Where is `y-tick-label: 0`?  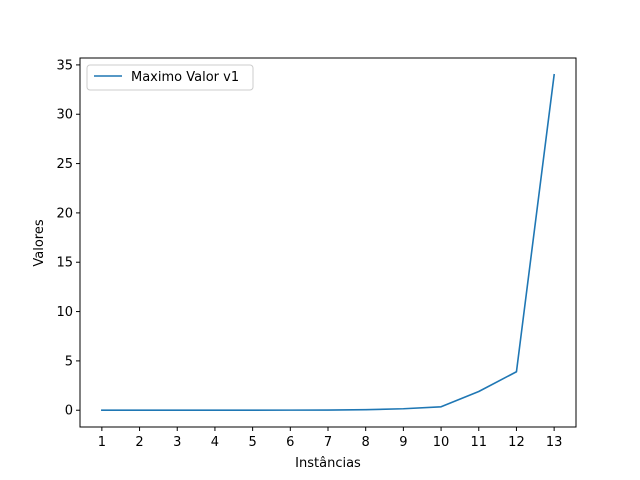
y-tick-label: 0 is located at coordinates (69, 411).